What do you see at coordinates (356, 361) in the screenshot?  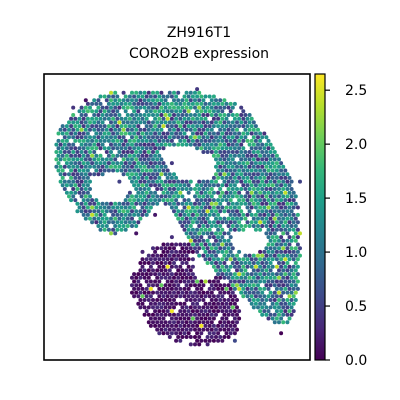 I see `colorbar-tick-label: 0.0` at bounding box center [356, 361].